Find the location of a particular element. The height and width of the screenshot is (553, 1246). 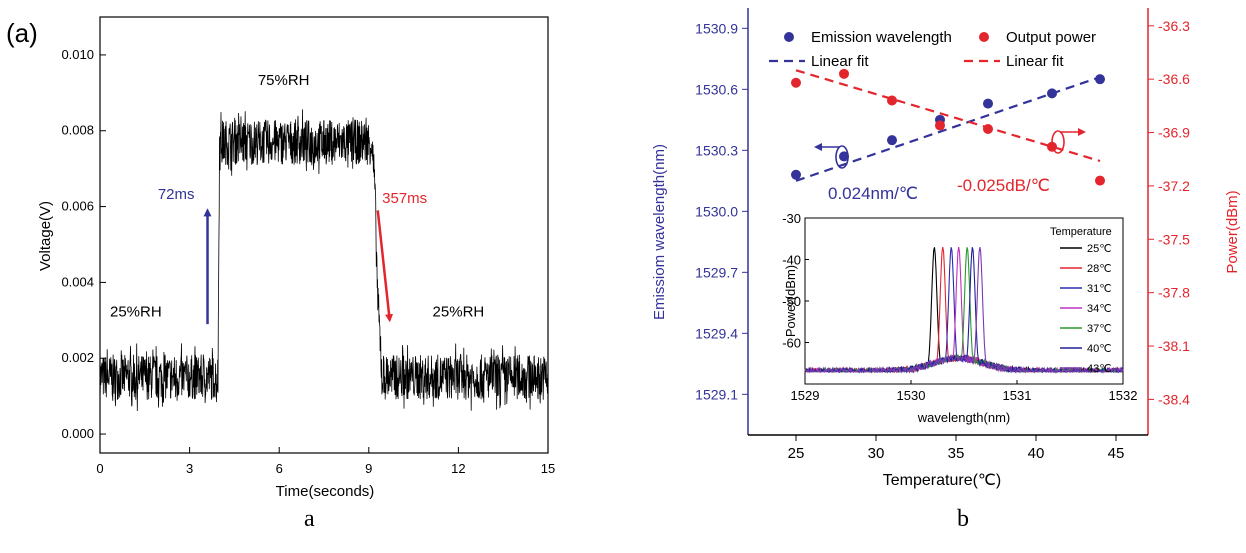

legend-label: Output power is located at coordinates (1051, 37).